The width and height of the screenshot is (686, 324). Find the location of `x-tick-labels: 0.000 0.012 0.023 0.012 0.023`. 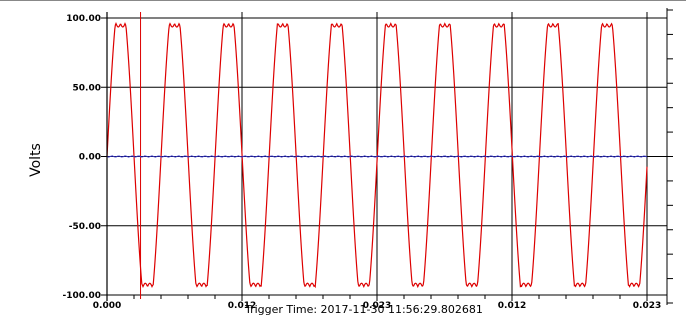

x-tick-labels: 0.000 0.012 0.023 0.012 0.023 is located at coordinates (377, 306).